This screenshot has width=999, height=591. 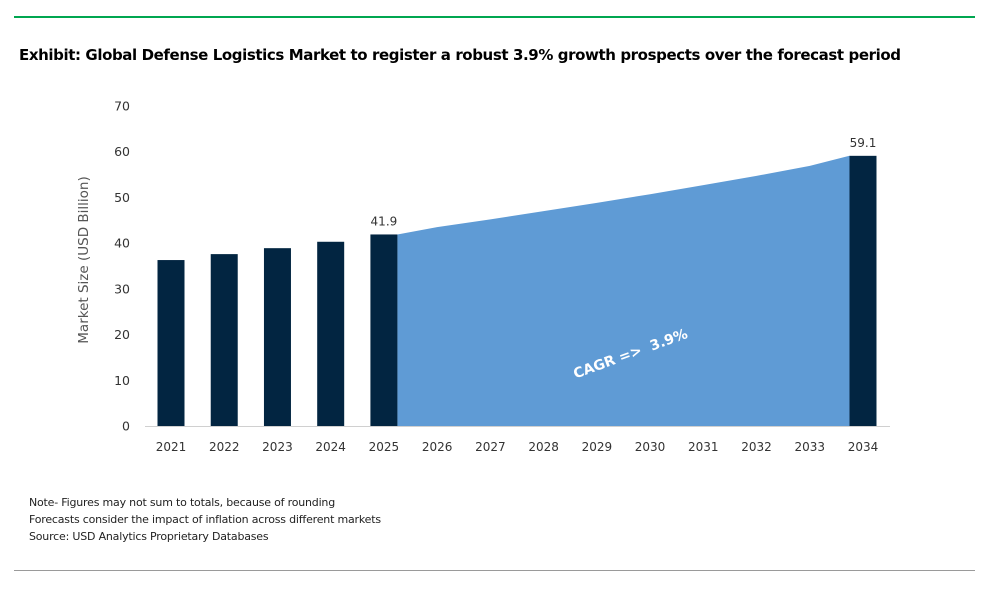 What do you see at coordinates (756, 447) in the screenshot?
I see `x-tick-2032: 2032` at bounding box center [756, 447].